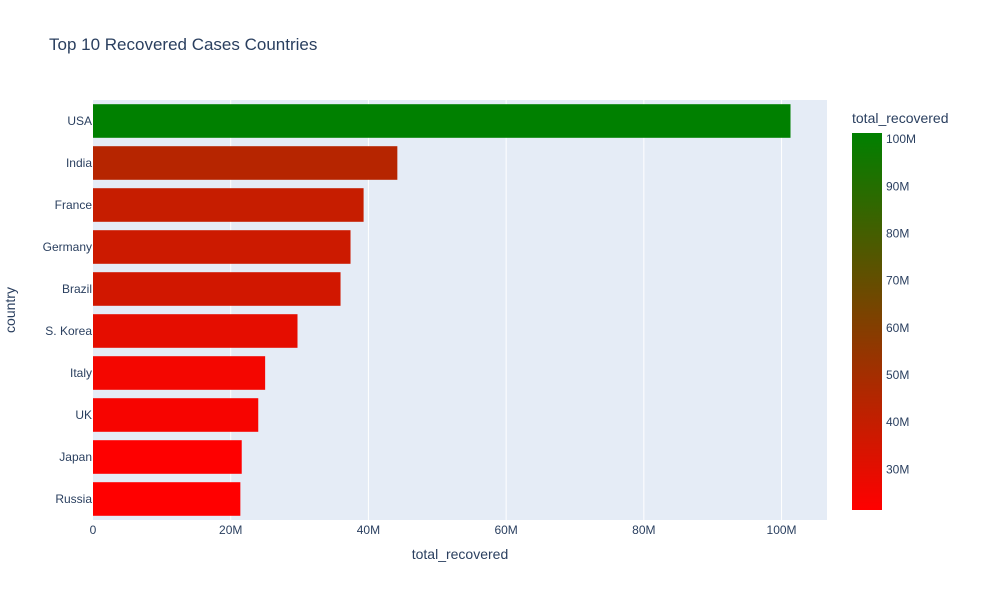  Describe the element at coordinates (79, 163) in the screenshot. I see `y-tick-label: India` at that location.